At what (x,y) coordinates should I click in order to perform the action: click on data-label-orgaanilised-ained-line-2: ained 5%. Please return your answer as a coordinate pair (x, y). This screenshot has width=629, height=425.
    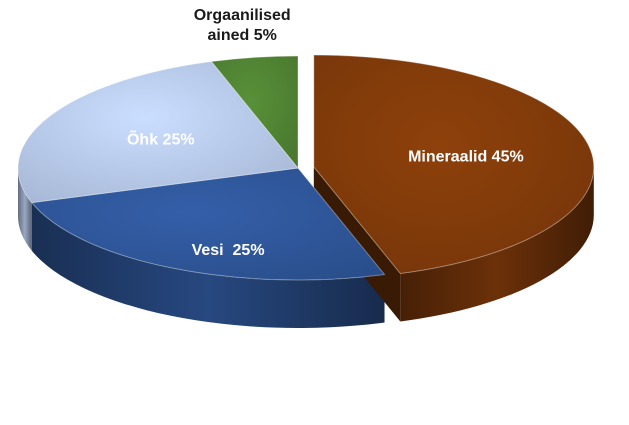
    Looking at the image, I should click on (242, 35).